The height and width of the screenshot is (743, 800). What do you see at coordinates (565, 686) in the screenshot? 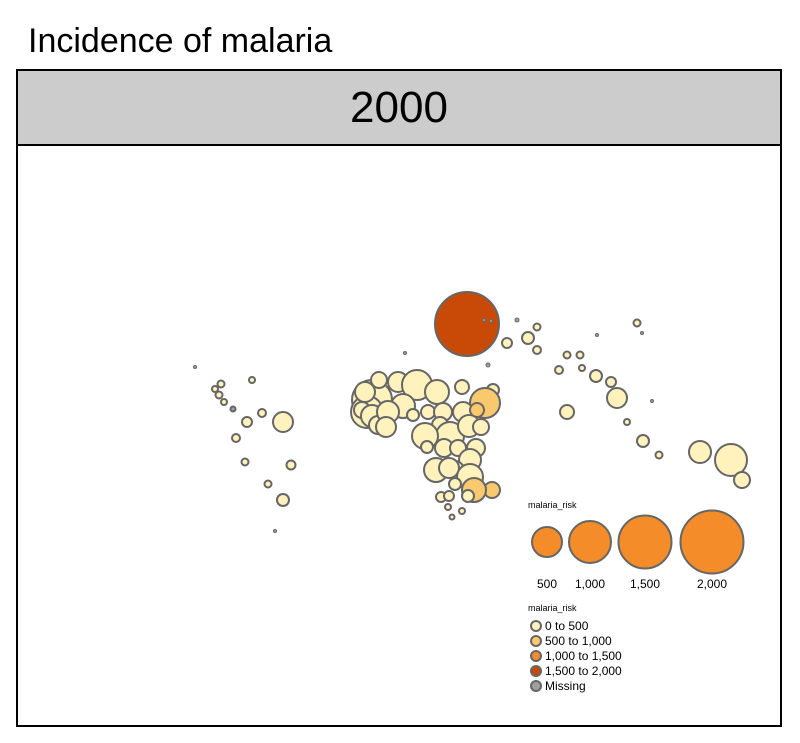
I see `color-legend-label: Missing` at bounding box center [565, 686].